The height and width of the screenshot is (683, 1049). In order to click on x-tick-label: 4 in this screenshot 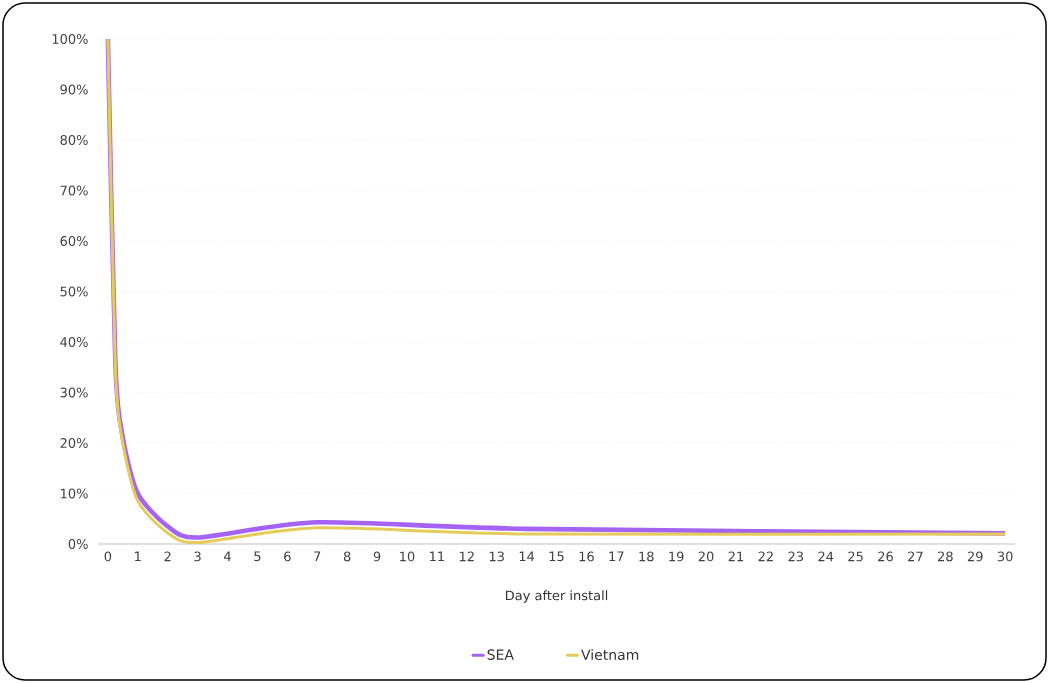, I will do `click(227, 556)`.